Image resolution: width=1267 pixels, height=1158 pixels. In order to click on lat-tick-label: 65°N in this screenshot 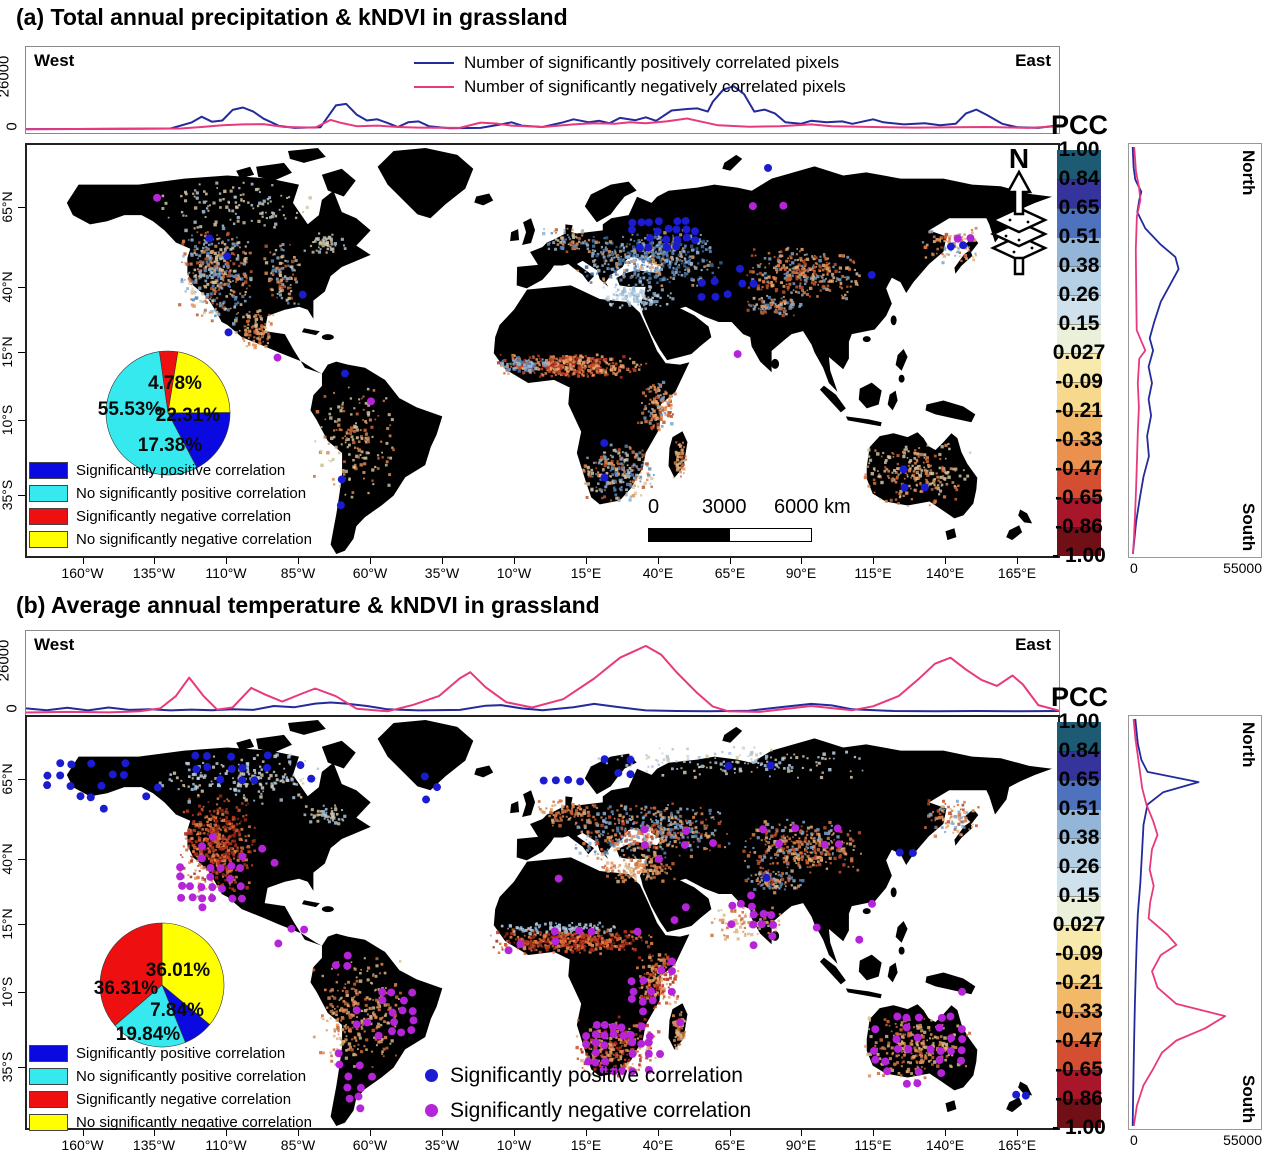, I will do `click(7, 207)`.